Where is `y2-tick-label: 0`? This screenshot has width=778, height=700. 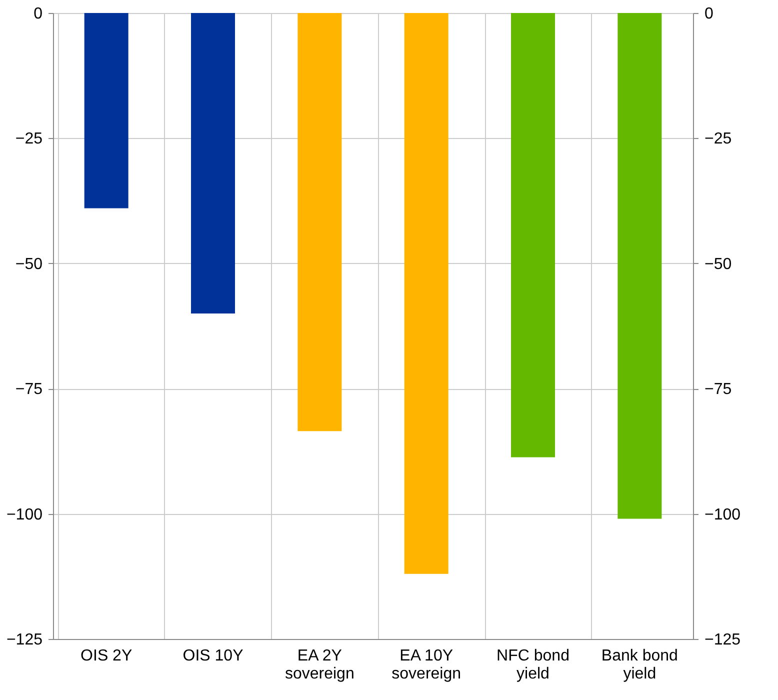 y2-tick-label: 0 is located at coordinates (709, 14).